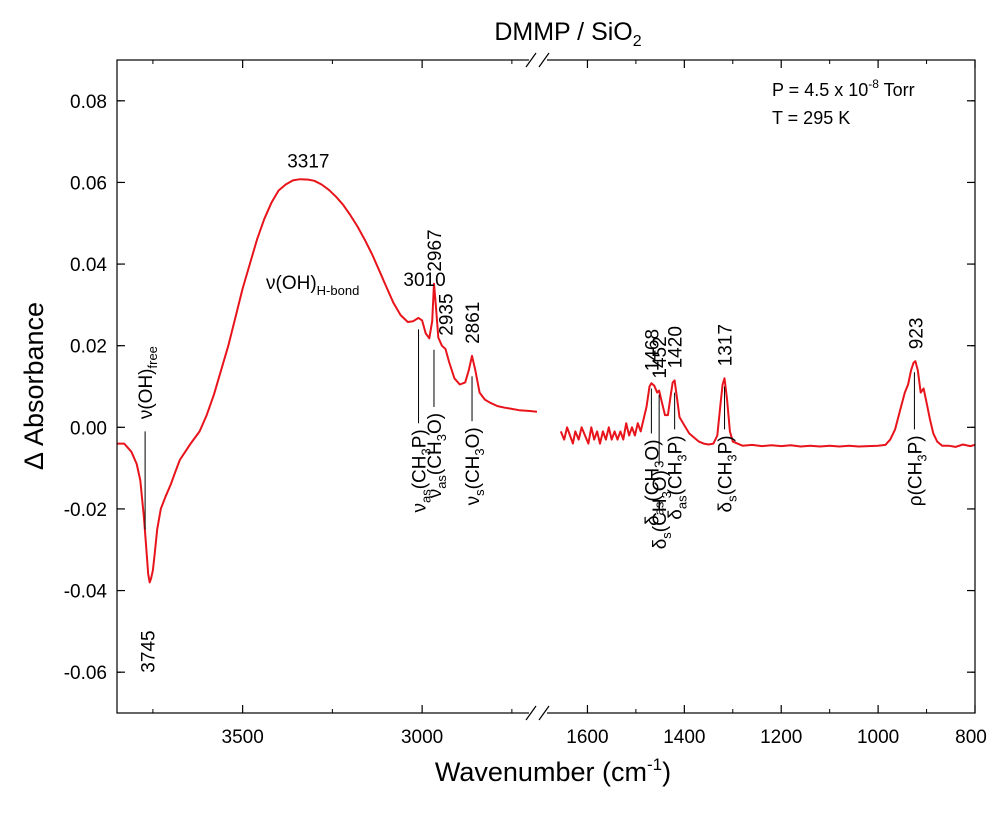 This screenshot has height=813, width=994. Describe the element at coordinates (88, 183) in the screenshot. I see `y-tick-label: 0.06` at that location.